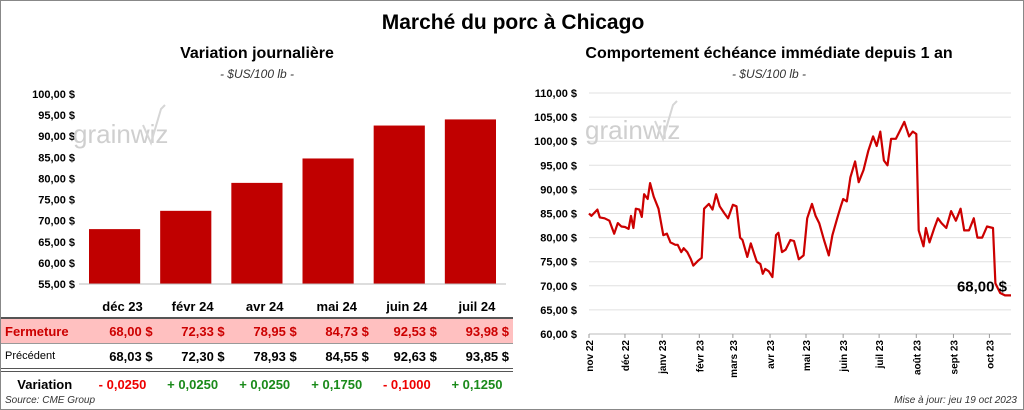 The width and height of the screenshot is (1024, 410). What do you see at coordinates (982, 286) in the screenshot?
I see `last-price-label: 68,00 $` at bounding box center [982, 286].